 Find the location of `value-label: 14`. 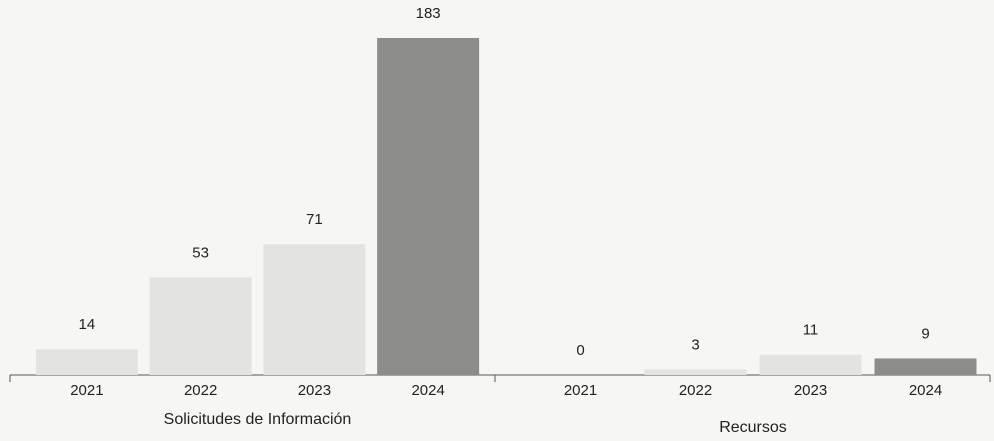

value-label: 14 is located at coordinates (87, 324).